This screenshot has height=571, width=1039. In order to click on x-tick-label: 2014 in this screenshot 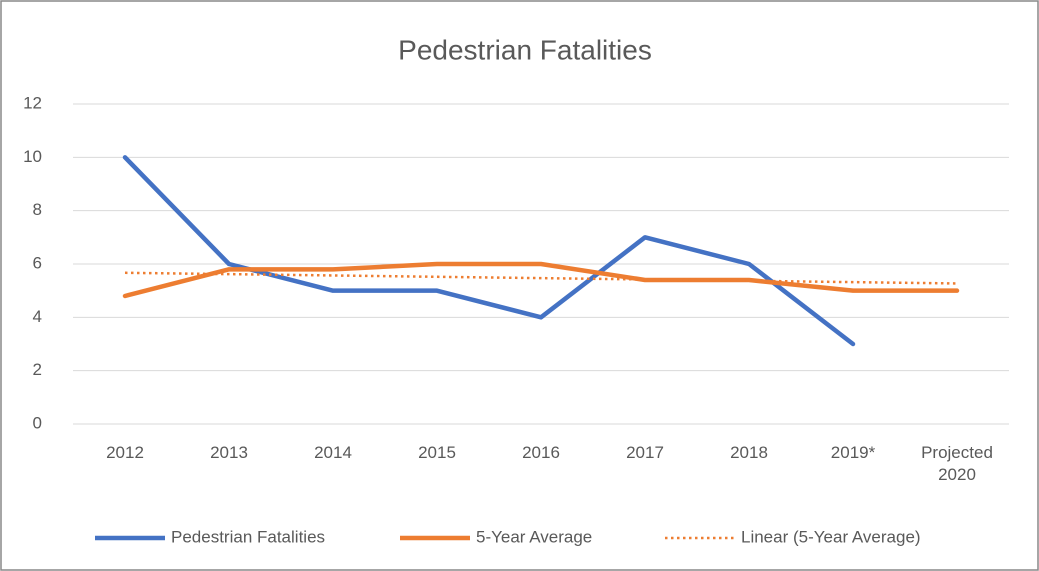, I will do `click(333, 452)`.